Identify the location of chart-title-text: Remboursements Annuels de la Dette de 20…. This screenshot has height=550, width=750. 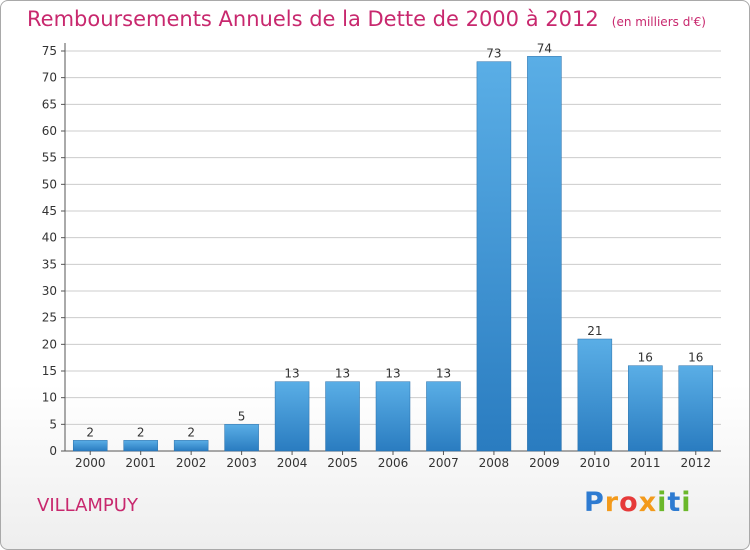
(313, 19).